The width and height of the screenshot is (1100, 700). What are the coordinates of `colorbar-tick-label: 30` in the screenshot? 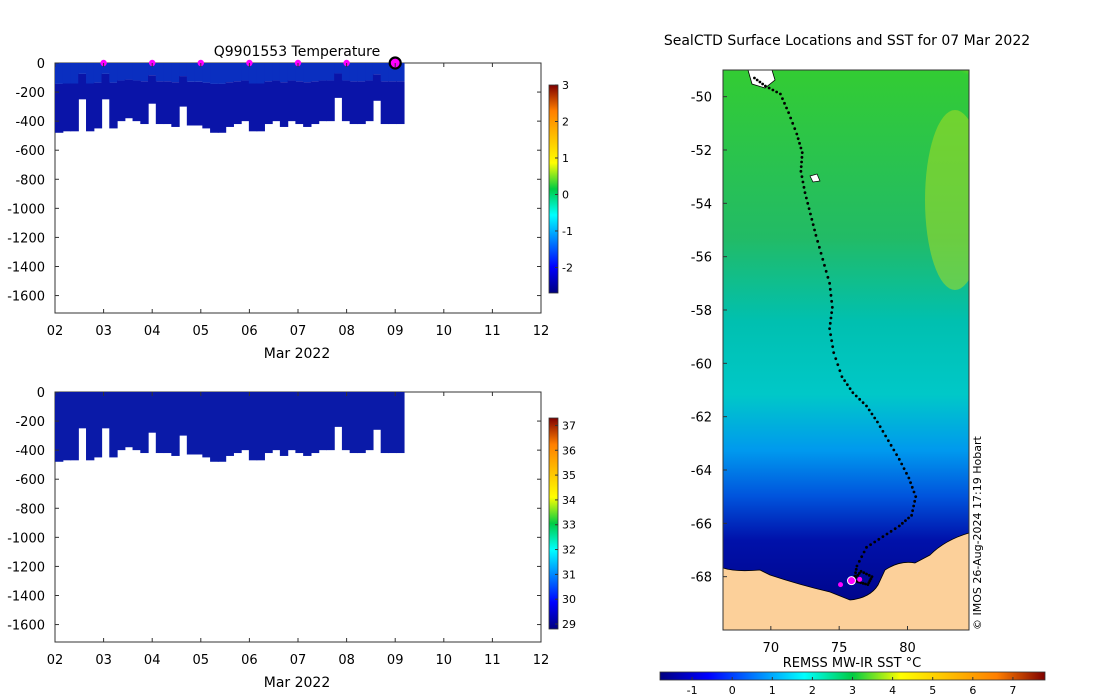 It's located at (569, 599).